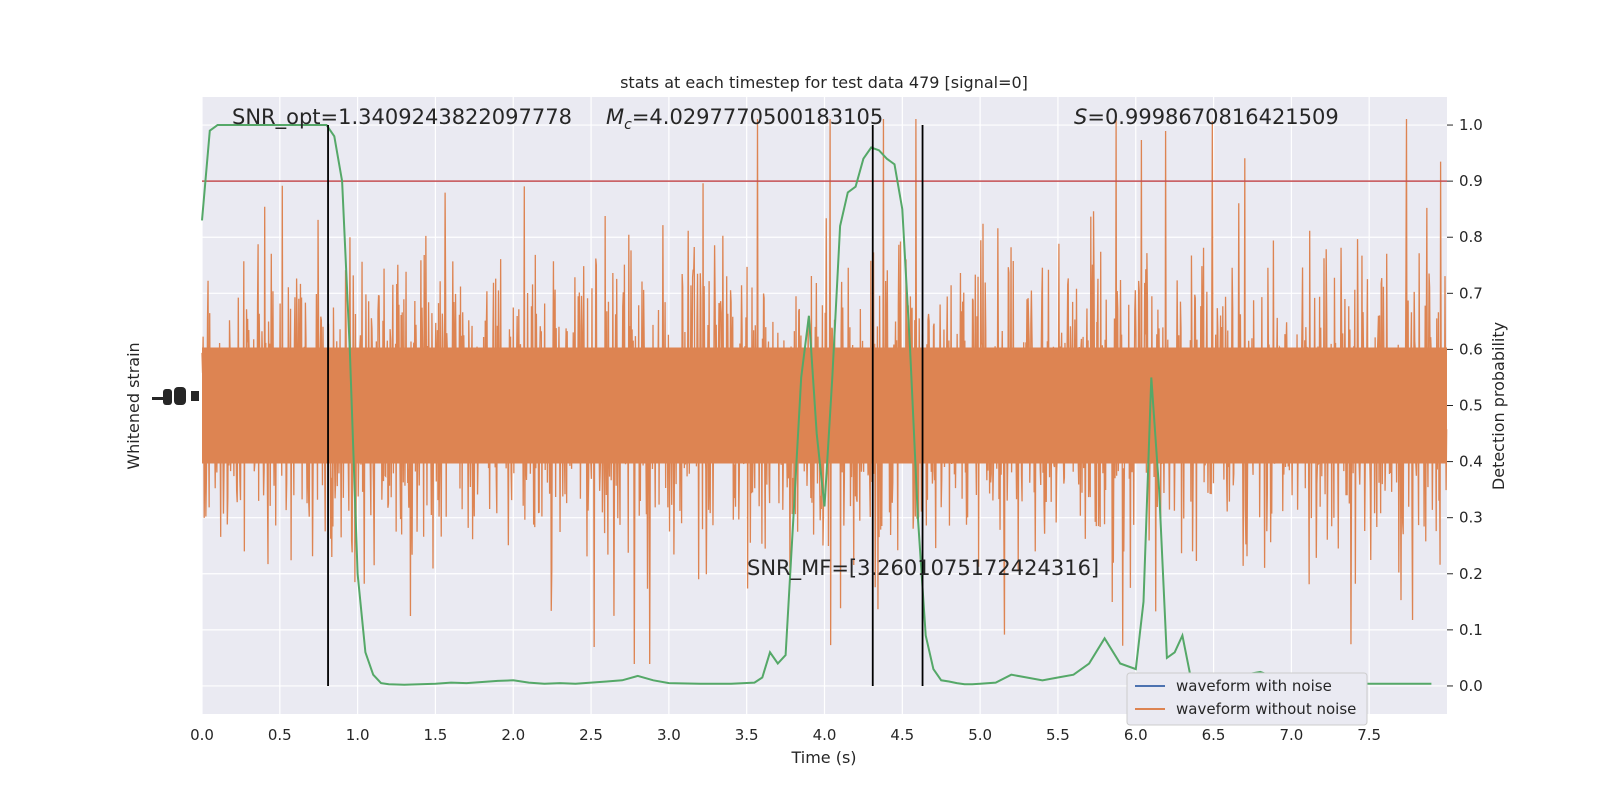 This screenshot has height=800, width=1600. I want to click on x-tick-label: 7.5, so click(1369, 735).